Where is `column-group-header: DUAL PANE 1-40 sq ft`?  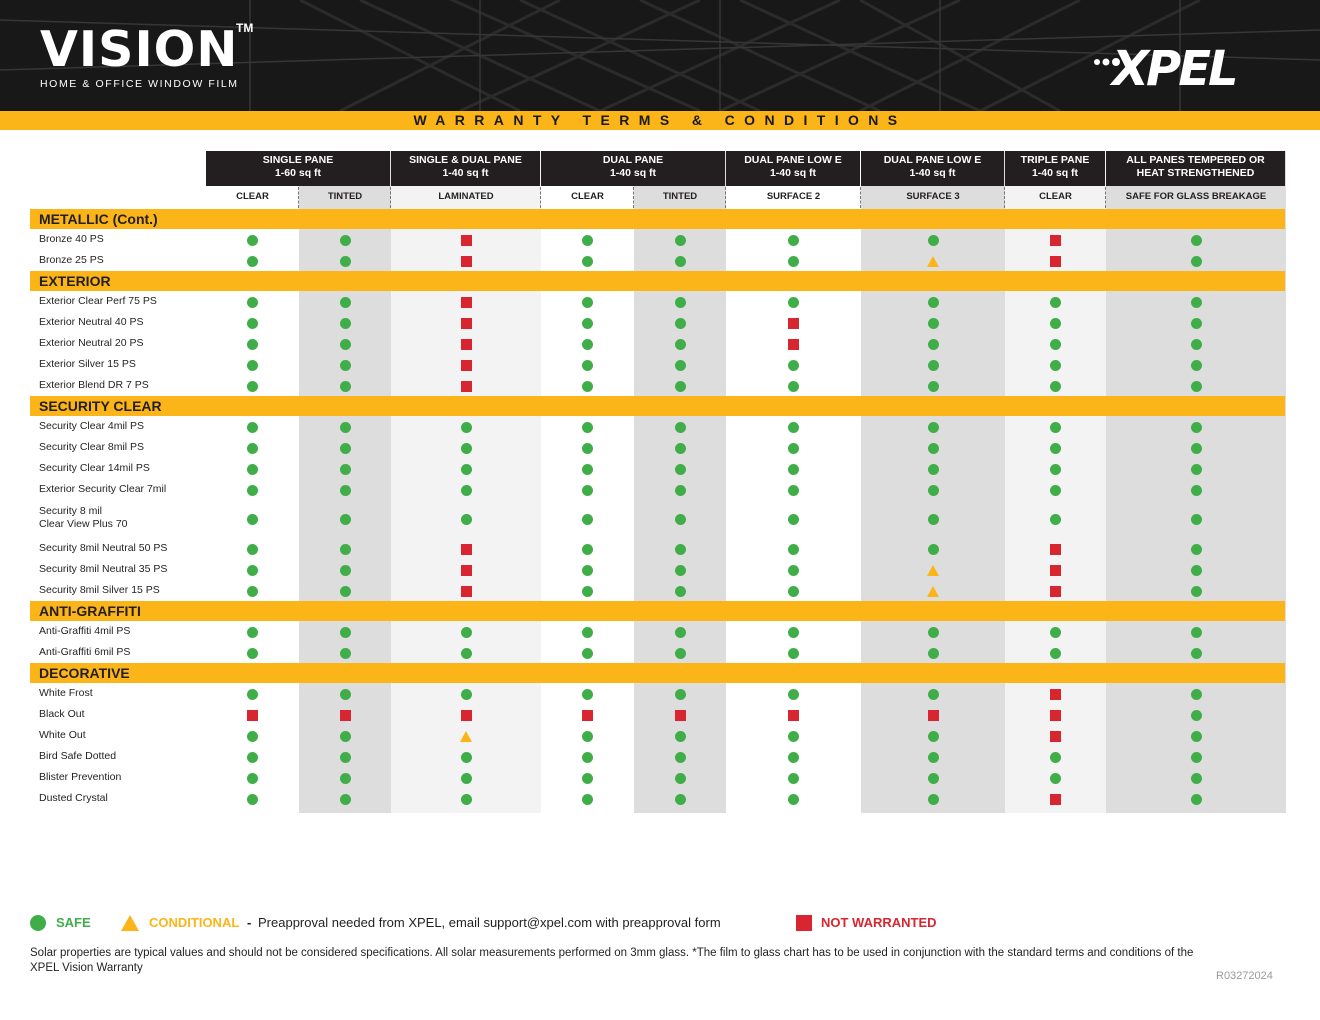
column-group-header: DUAL PANE 1-40 sq ft is located at coordinates (633, 168).